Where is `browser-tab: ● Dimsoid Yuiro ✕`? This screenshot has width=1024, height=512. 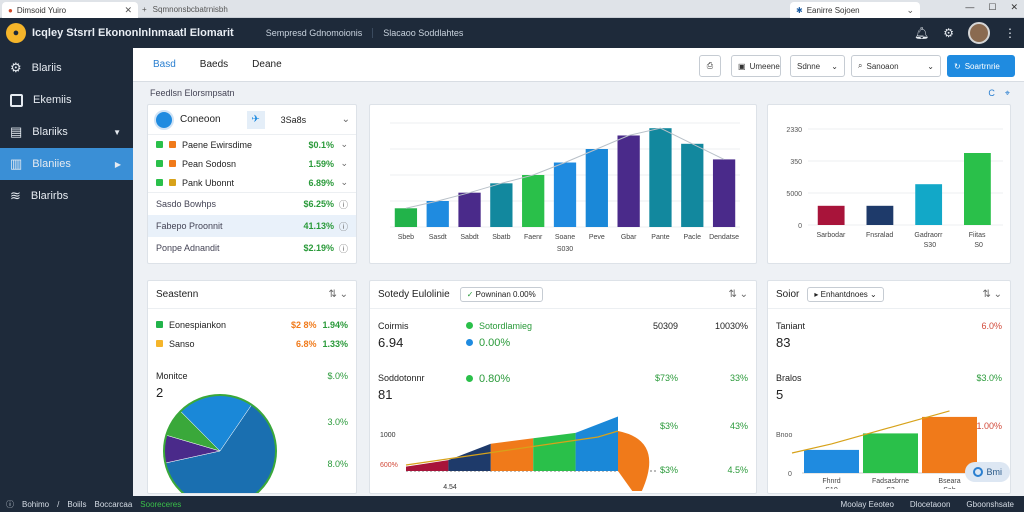 browser-tab: ● Dimsoid Yuiro ✕ is located at coordinates (70, 10).